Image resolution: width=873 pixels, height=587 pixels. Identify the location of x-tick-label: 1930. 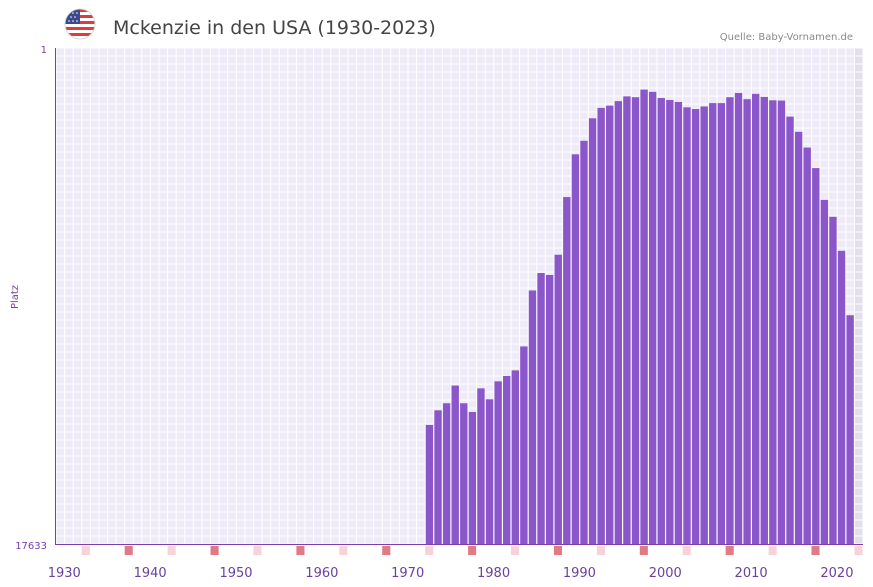
(64, 573).